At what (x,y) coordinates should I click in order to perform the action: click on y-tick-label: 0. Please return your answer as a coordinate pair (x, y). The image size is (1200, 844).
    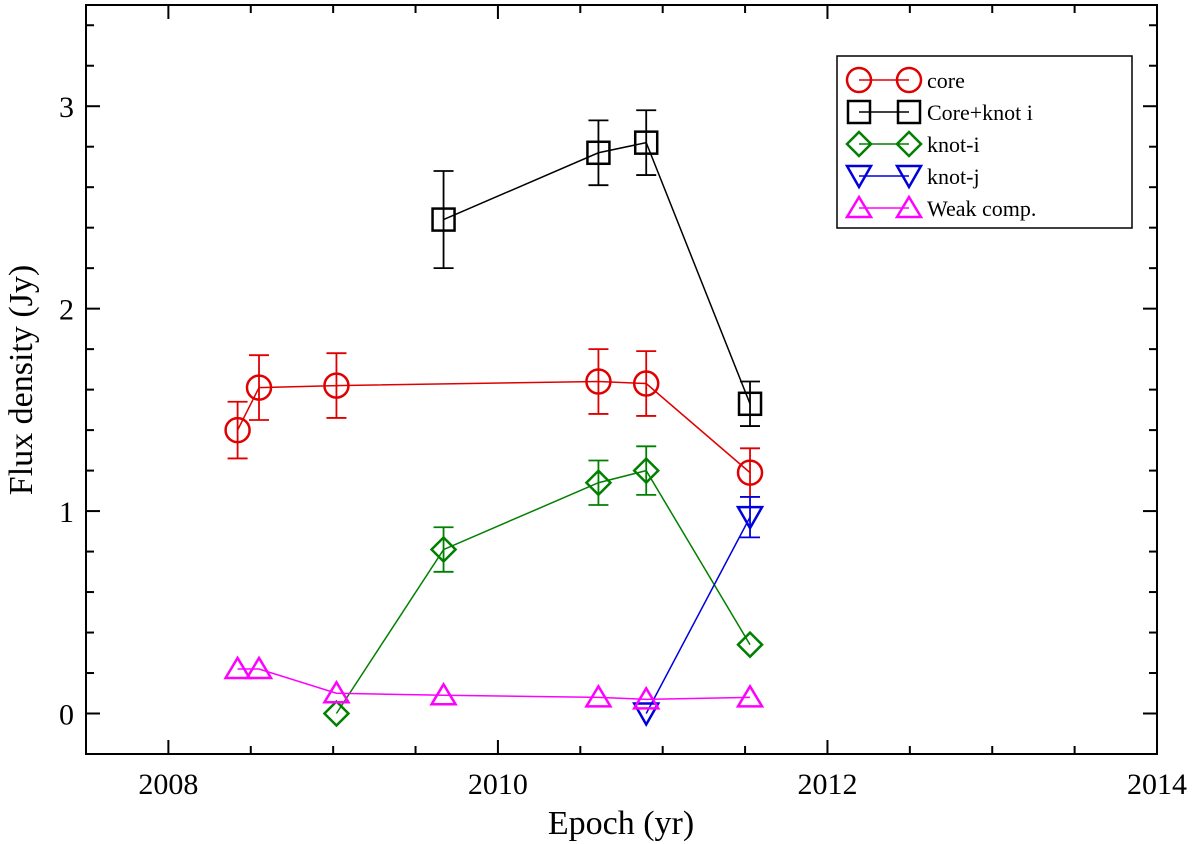
    Looking at the image, I should click on (66, 715).